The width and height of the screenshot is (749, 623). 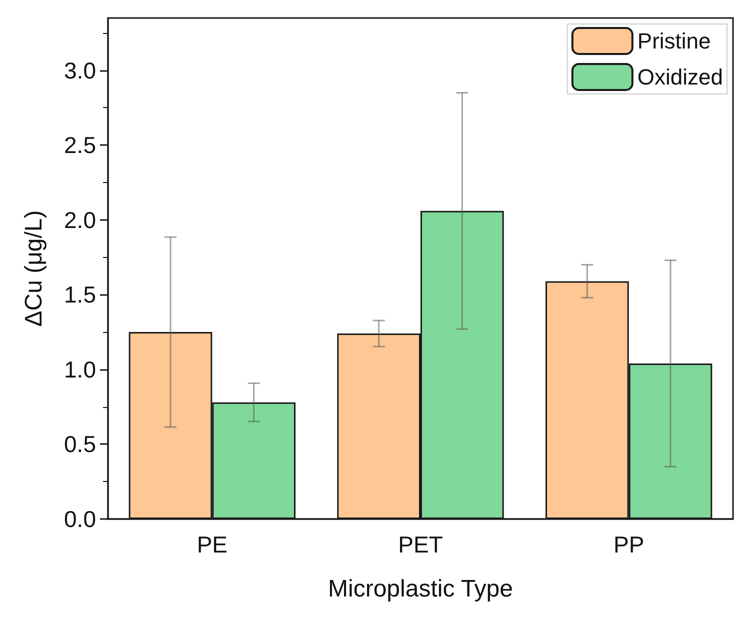 What do you see at coordinates (80, 70) in the screenshot?
I see `y-tick-label: 3.0` at bounding box center [80, 70].